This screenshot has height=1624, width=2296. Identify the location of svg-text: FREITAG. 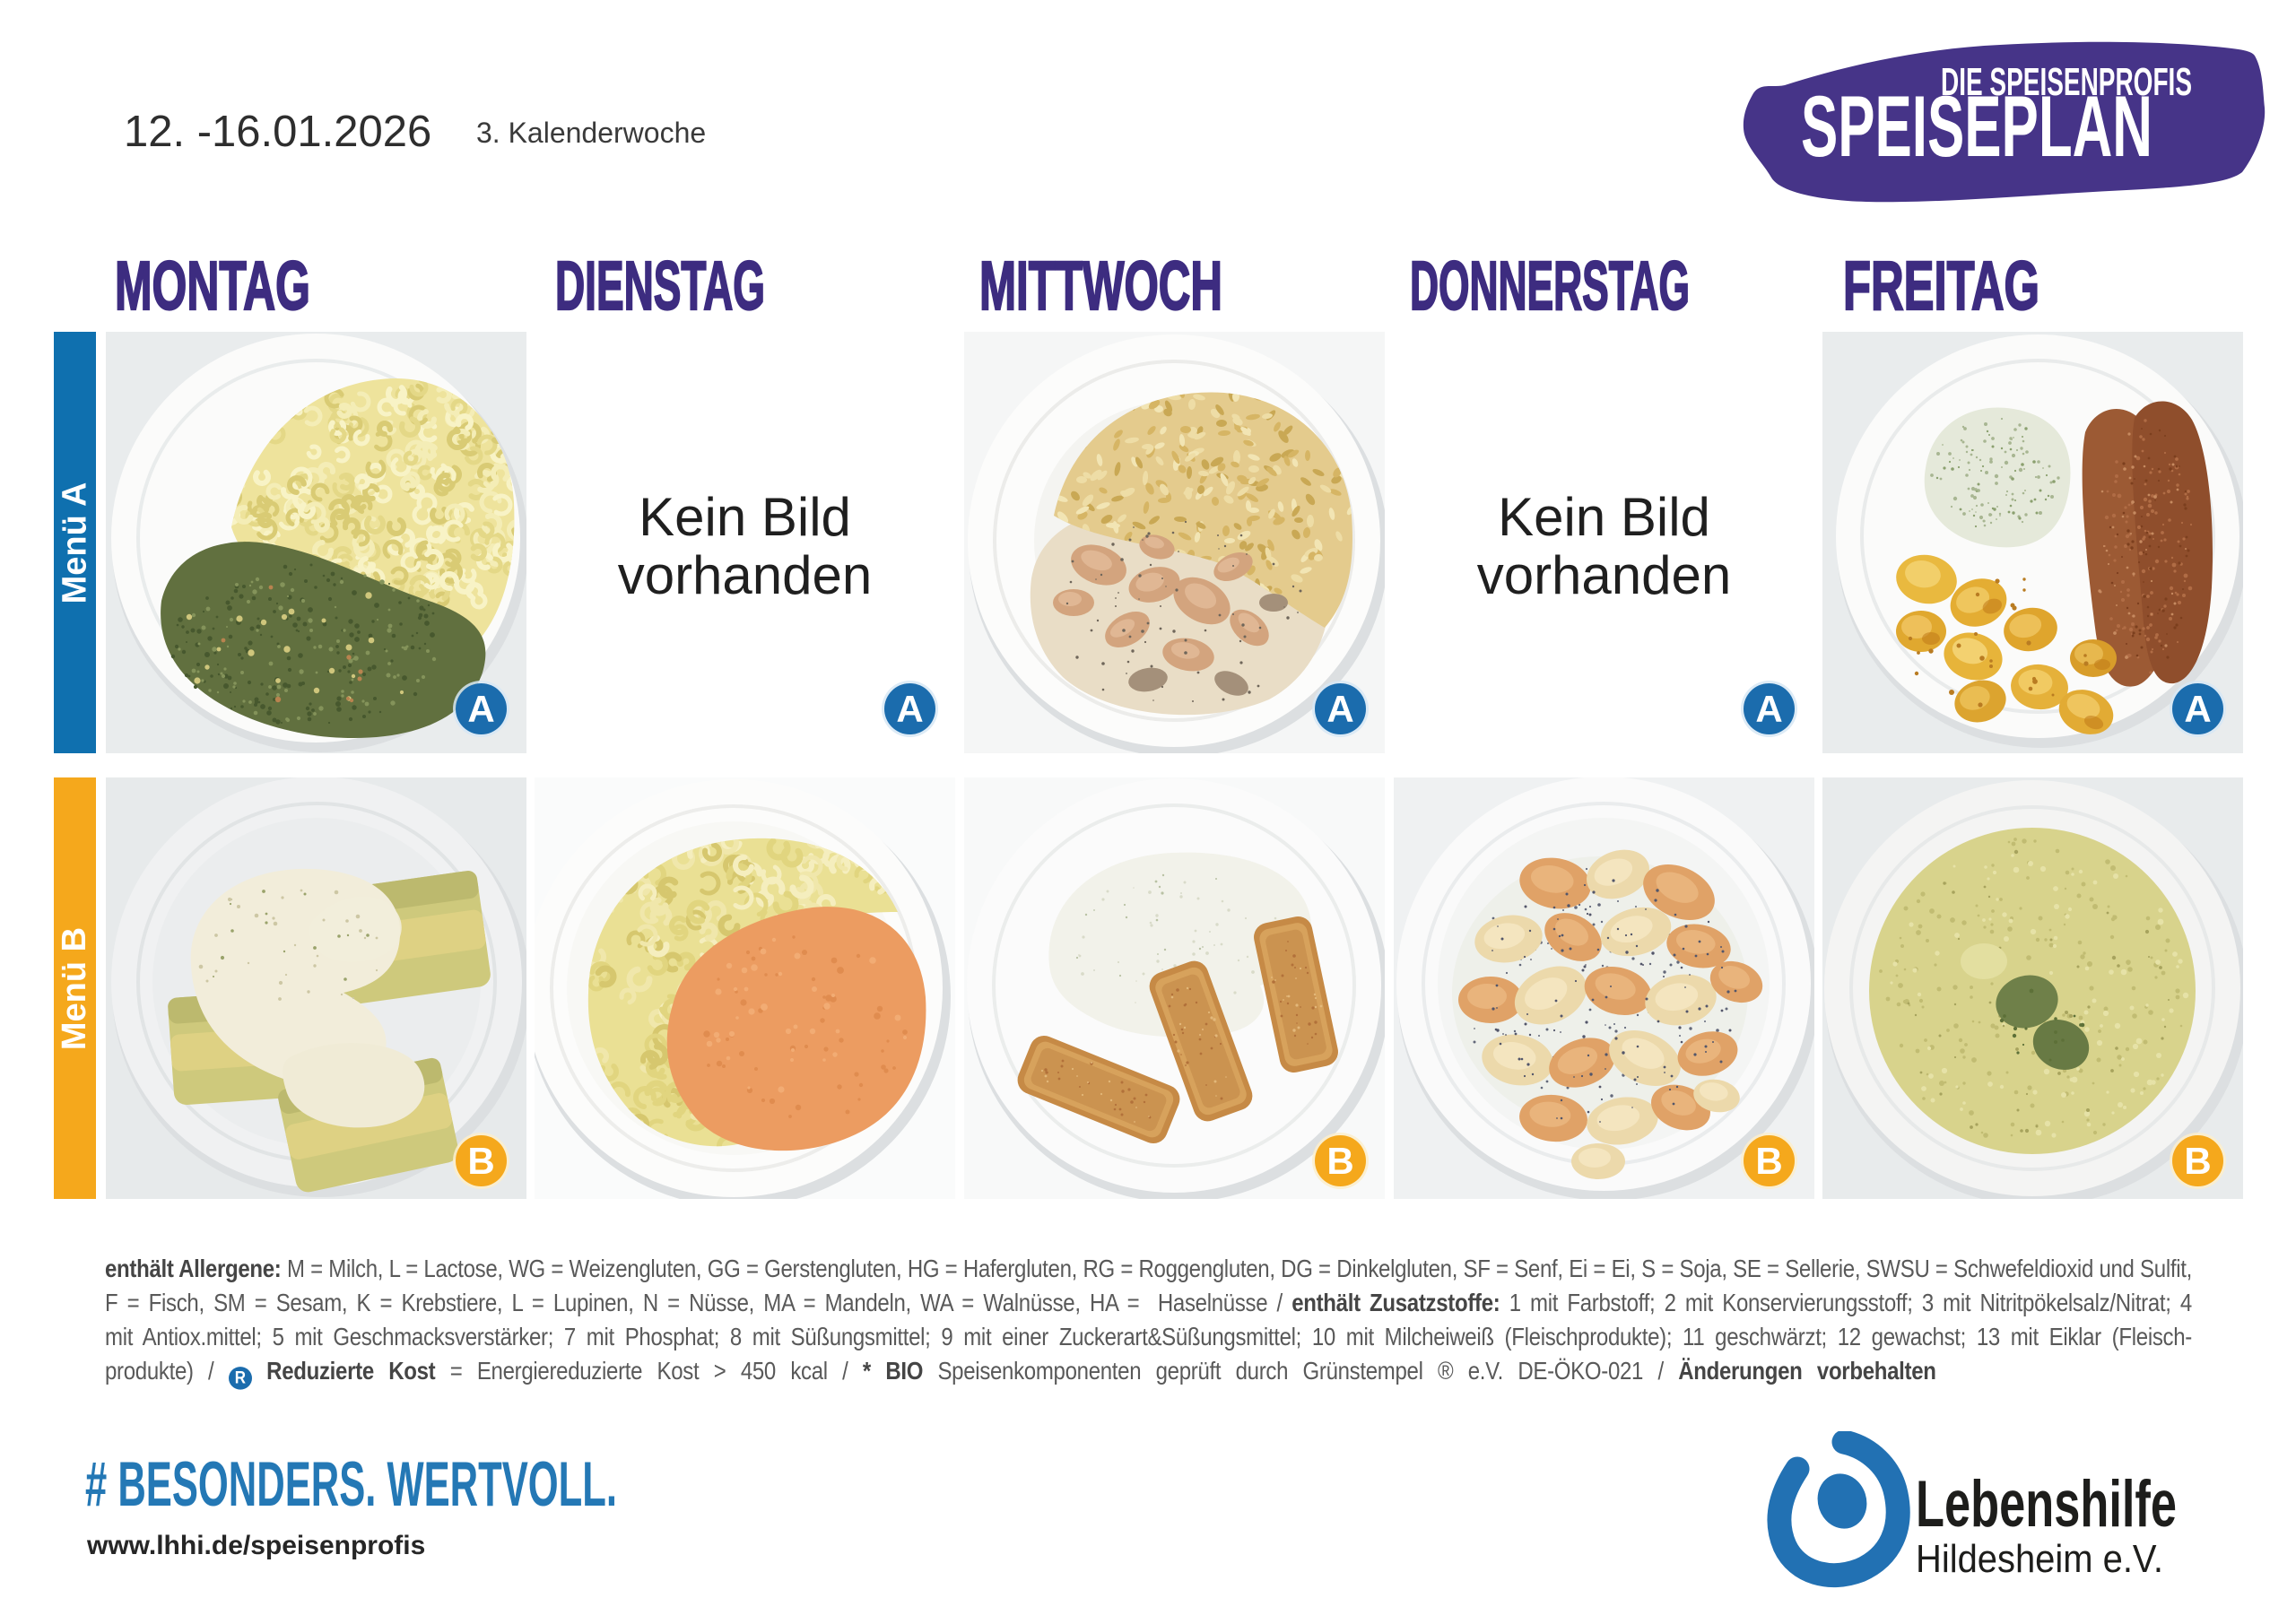
(1941, 287).